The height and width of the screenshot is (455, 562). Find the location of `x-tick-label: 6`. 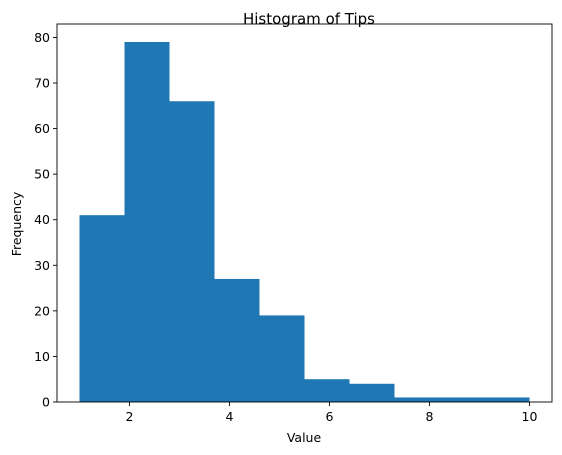

x-tick-label: 6 is located at coordinates (330, 416).